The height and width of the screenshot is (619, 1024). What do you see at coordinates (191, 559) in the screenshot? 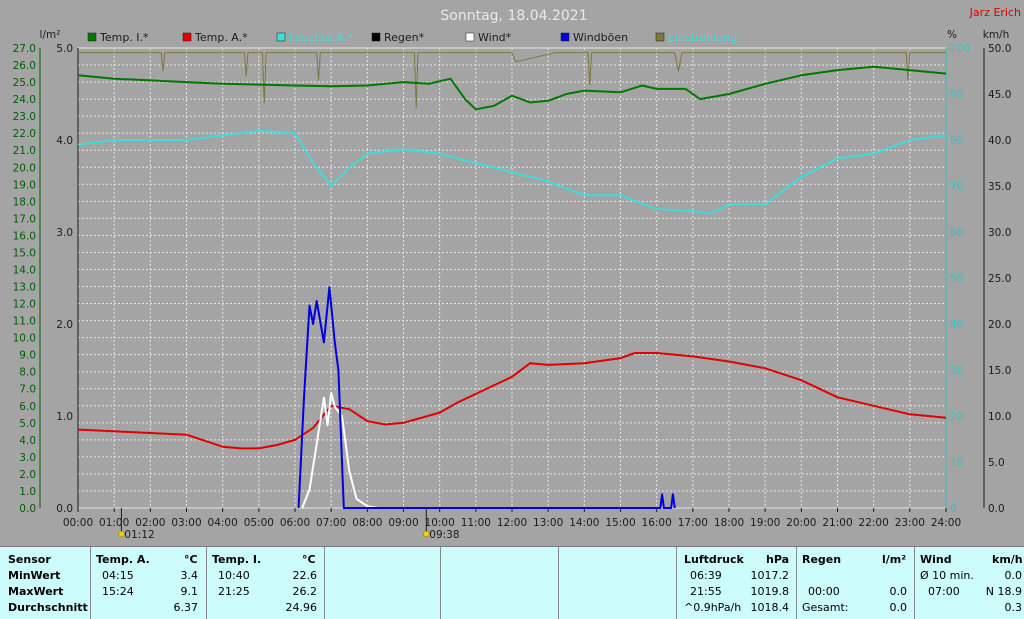
I see `temp-a-unit: °C` at bounding box center [191, 559].